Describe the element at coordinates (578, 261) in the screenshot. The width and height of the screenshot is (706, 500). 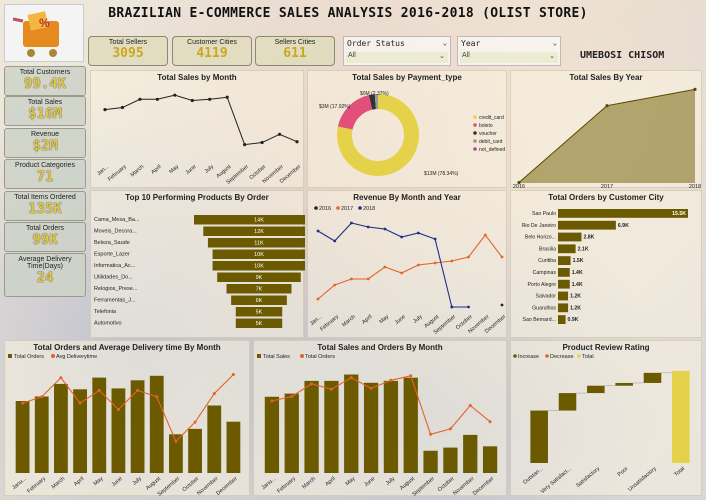
I see `data-label: 1.5K` at that location.